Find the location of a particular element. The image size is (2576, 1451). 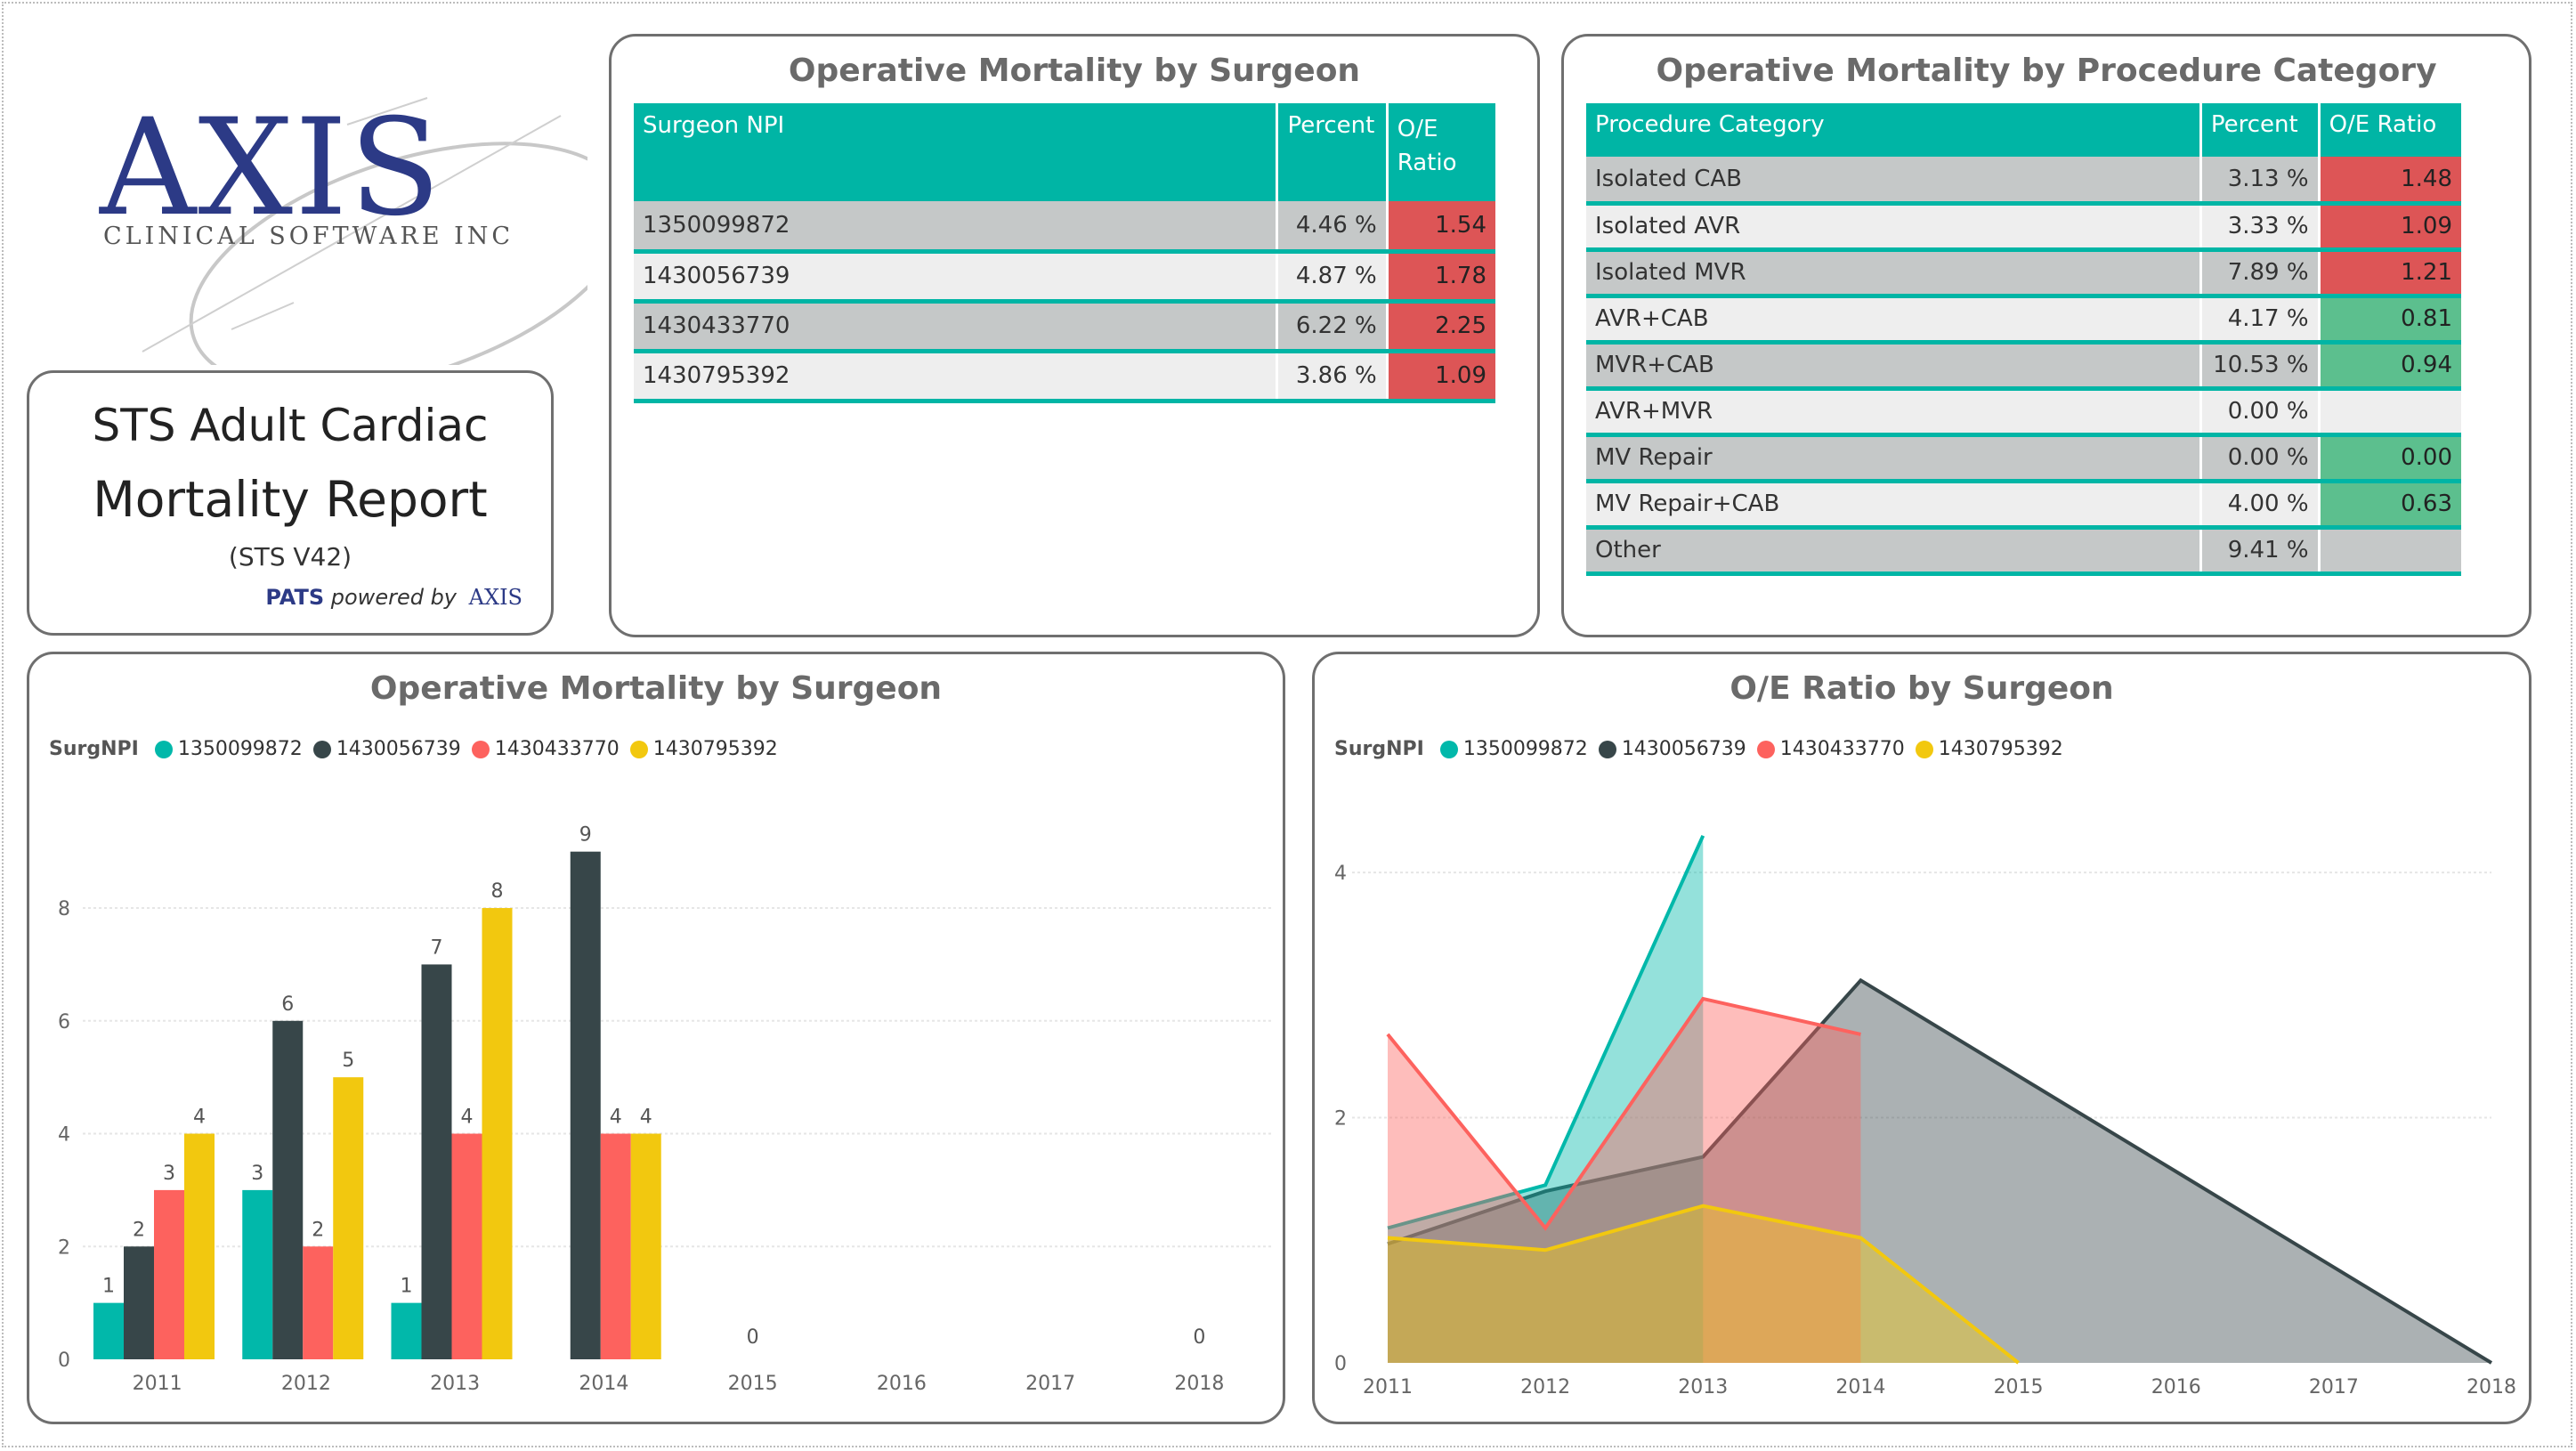

cell-oe: 1.54 is located at coordinates (1441, 227).